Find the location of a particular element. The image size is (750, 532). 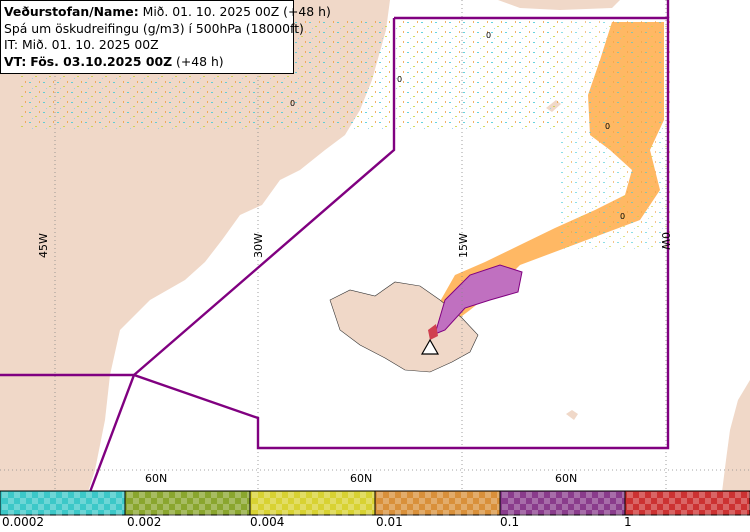

legend-threshold-label: 0.002 is located at coordinates (144, 522).